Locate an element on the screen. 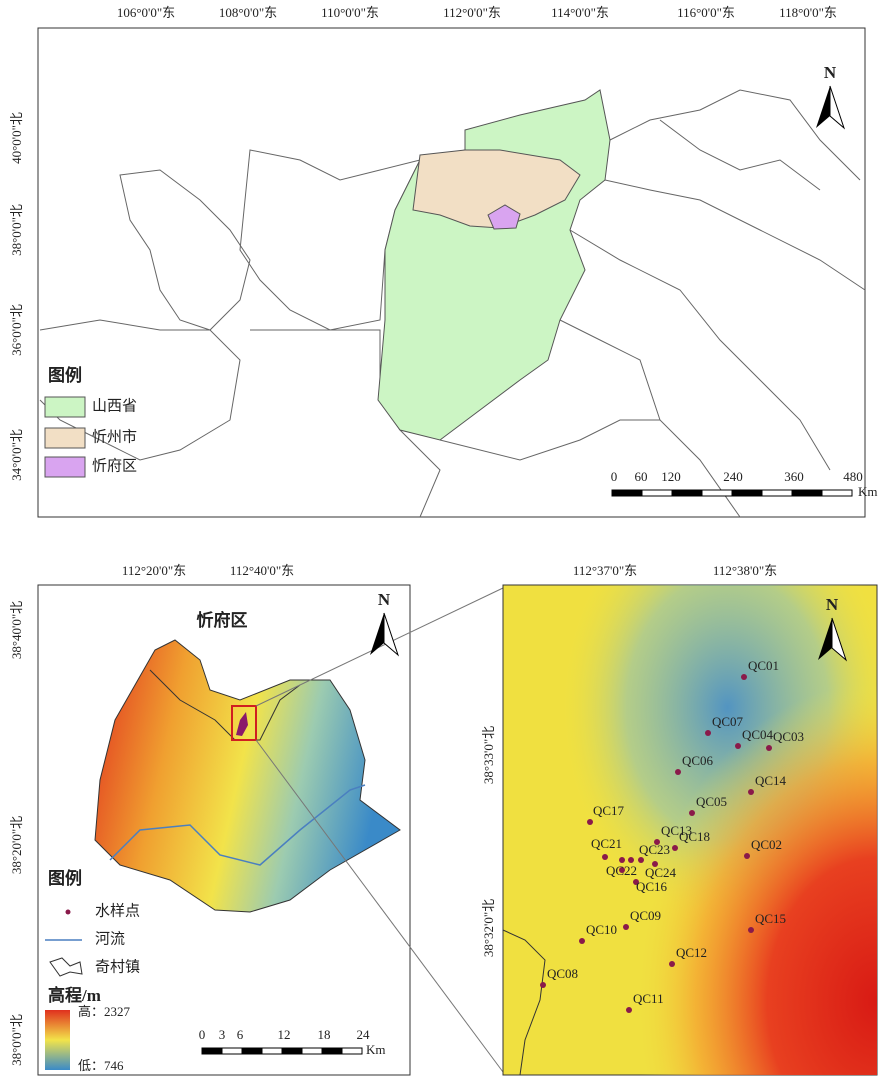 The width and height of the screenshot is (886, 1088). longitude-label: 112°37'0"东 is located at coordinates (605, 570).